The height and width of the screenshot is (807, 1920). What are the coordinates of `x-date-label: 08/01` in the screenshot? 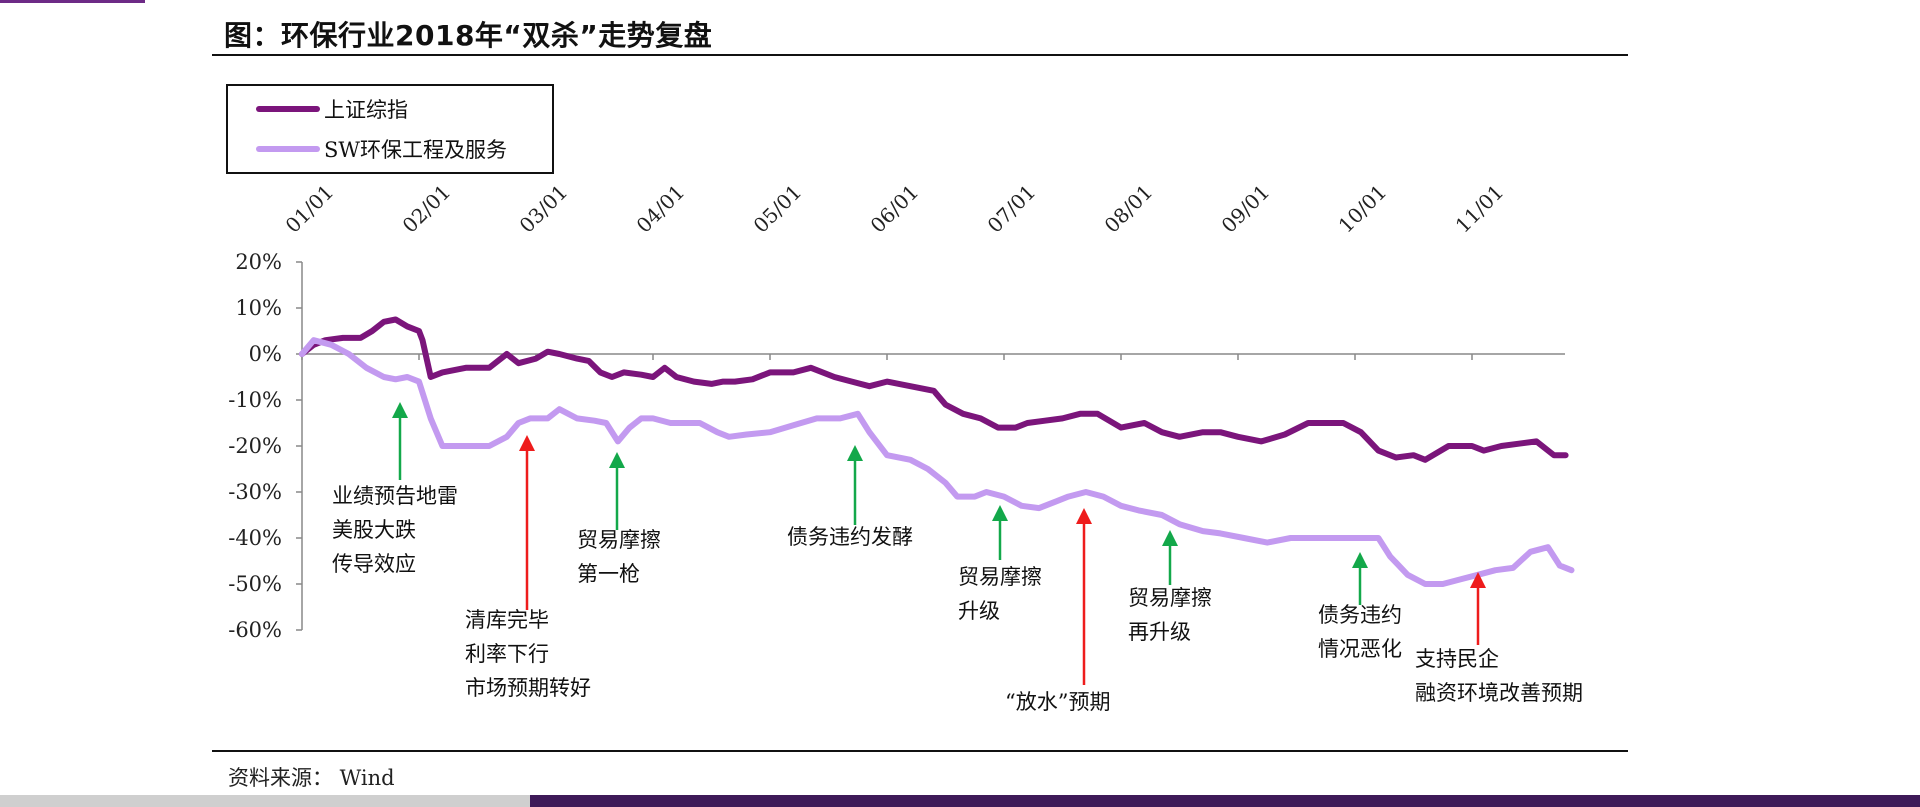 It's located at (1129, 209).